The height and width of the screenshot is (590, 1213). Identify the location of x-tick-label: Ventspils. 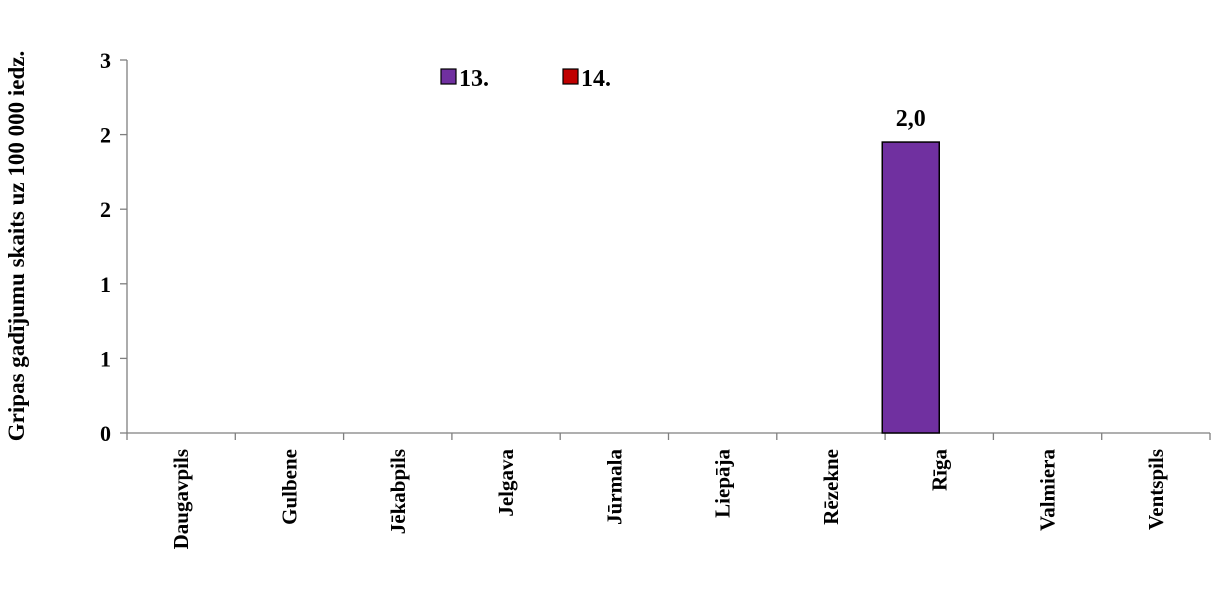
(1156, 489).